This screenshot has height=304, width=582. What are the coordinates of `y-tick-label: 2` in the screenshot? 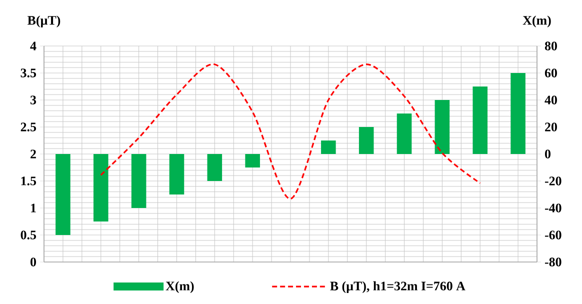 It's located at (33, 154).